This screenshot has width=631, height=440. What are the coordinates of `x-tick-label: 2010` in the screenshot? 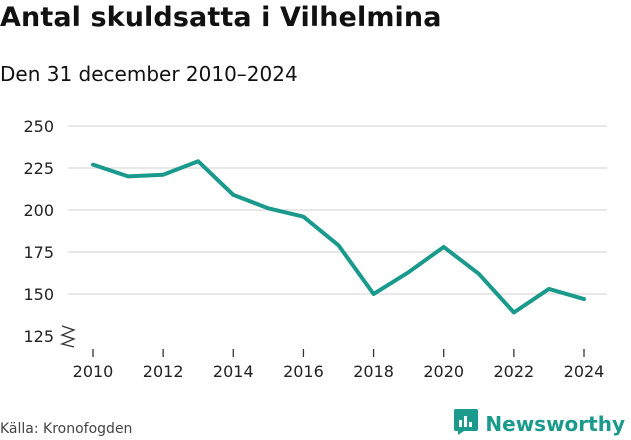 It's located at (93, 371).